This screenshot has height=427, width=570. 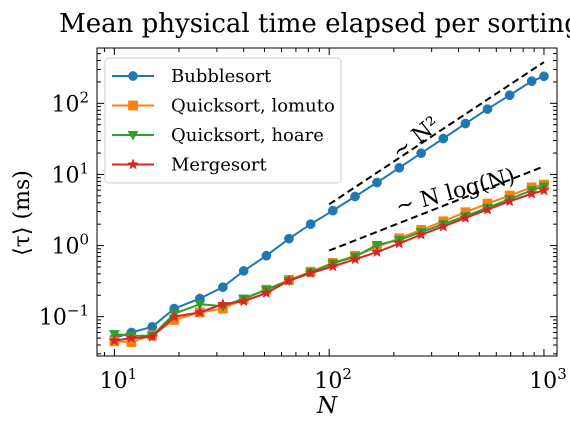 What do you see at coordinates (327, 406) in the screenshot?
I see `x-axis-label: N` at bounding box center [327, 406].